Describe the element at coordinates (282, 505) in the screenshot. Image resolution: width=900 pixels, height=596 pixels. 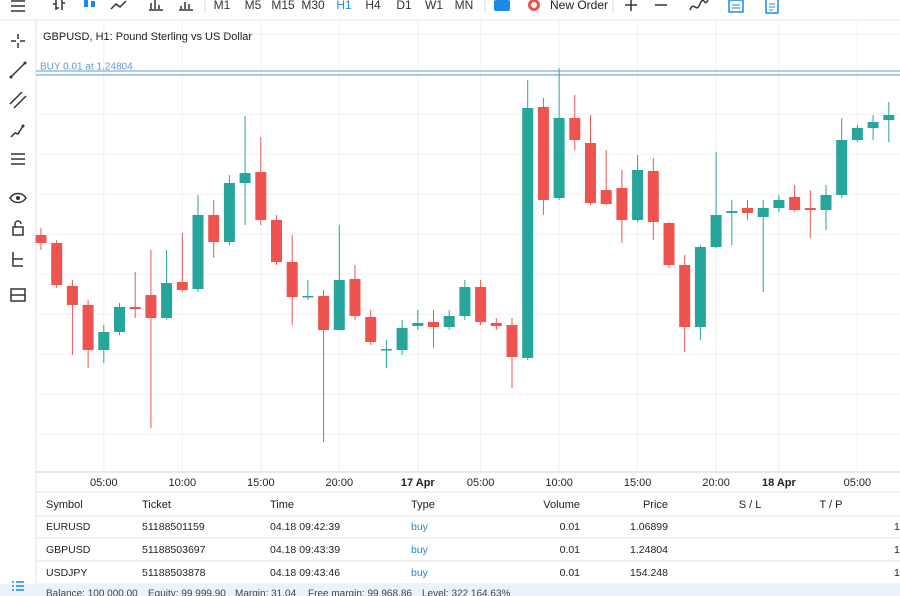
I see `column-header: Time` at that location.